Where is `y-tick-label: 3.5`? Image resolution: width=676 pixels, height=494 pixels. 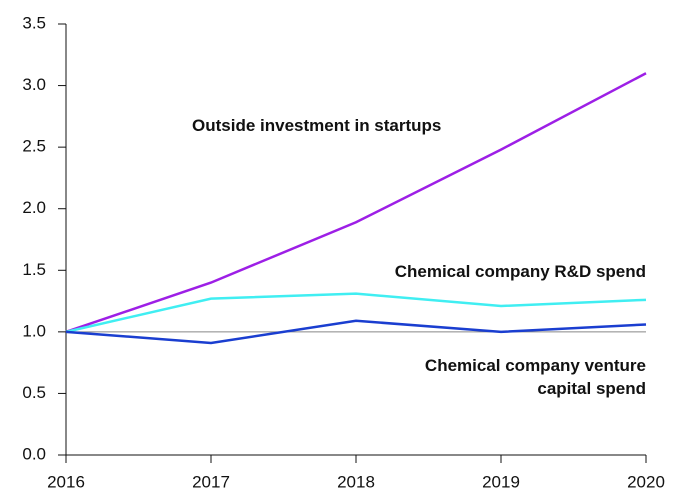 y-tick-label: 3.5 is located at coordinates (34, 22).